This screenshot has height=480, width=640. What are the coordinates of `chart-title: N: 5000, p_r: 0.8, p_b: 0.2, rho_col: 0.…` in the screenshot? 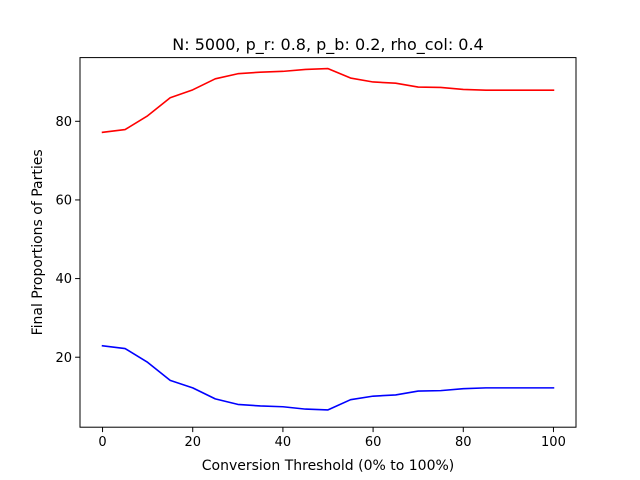 It's located at (327, 45).